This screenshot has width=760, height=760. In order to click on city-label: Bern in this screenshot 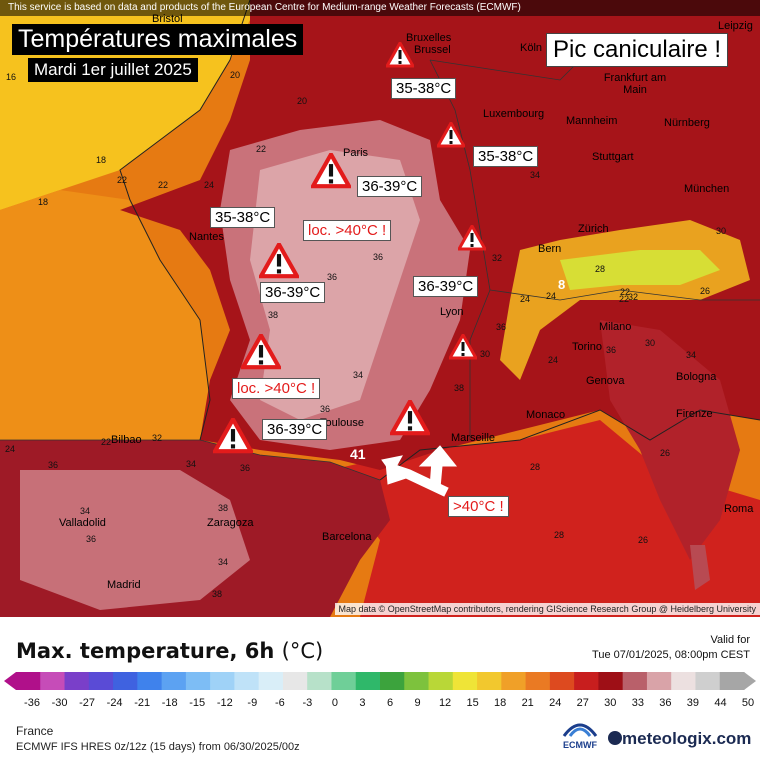, I will do `click(550, 249)`.